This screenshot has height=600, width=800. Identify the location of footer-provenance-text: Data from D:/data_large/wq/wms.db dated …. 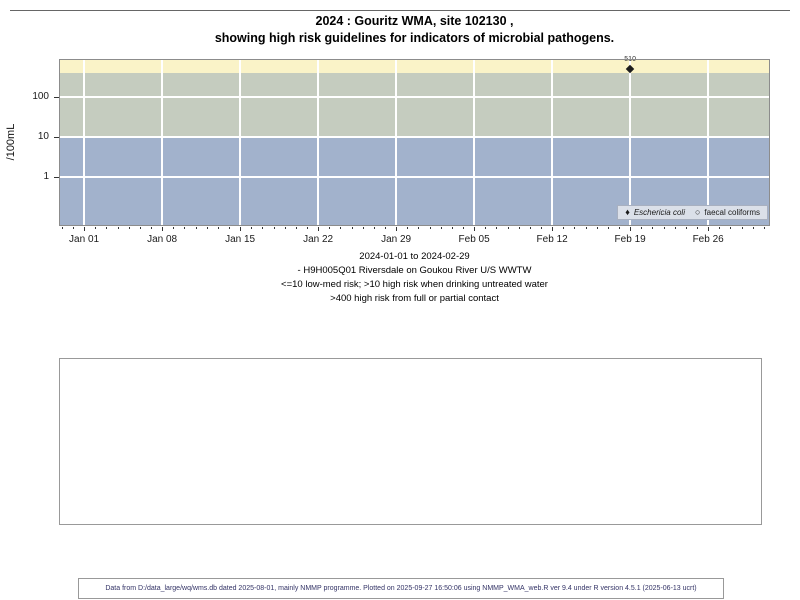
(401, 588).